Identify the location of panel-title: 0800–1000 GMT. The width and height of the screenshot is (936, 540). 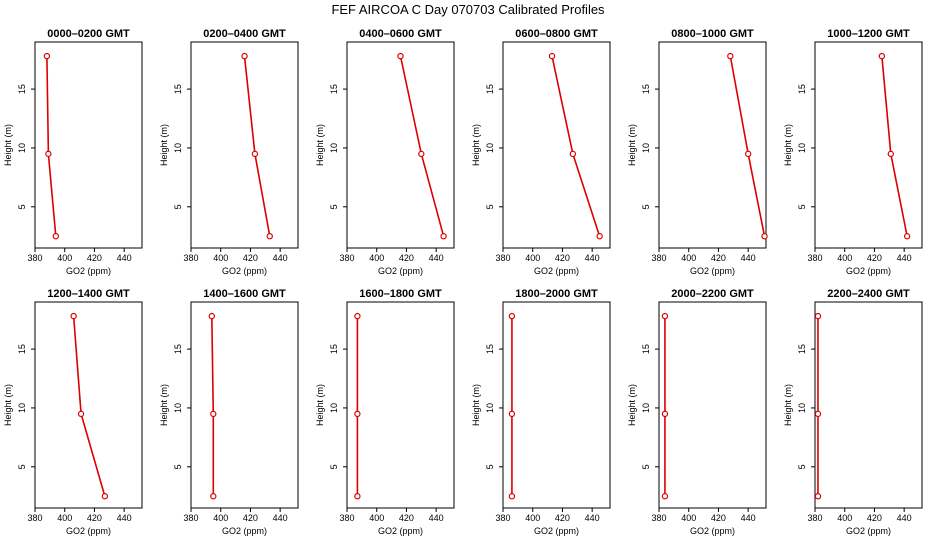
(712, 34).